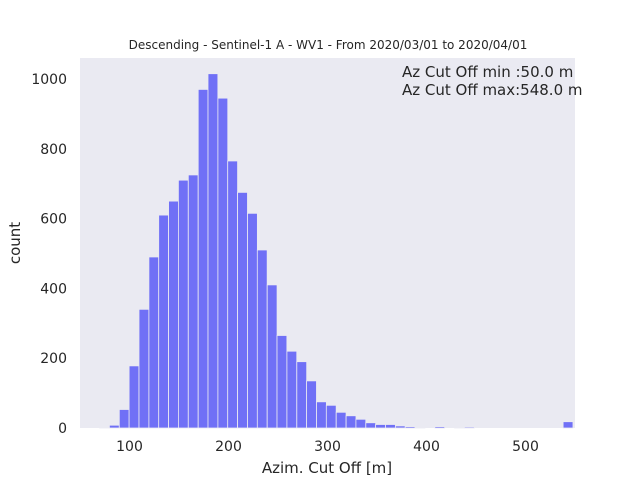 The height and width of the screenshot is (480, 640). Describe the element at coordinates (15, 243) in the screenshot. I see `y-axis-label: count` at that location.